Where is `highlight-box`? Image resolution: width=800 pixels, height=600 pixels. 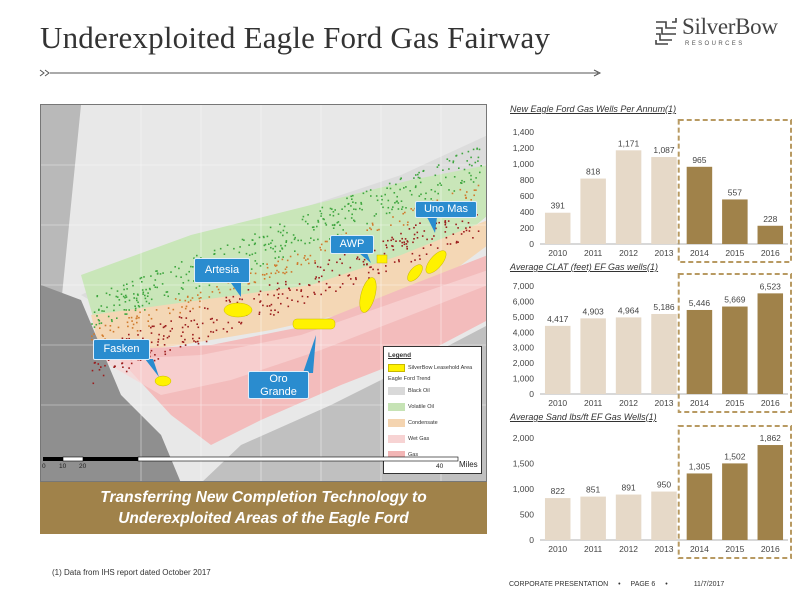 highlight-box is located at coordinates (734, 492).